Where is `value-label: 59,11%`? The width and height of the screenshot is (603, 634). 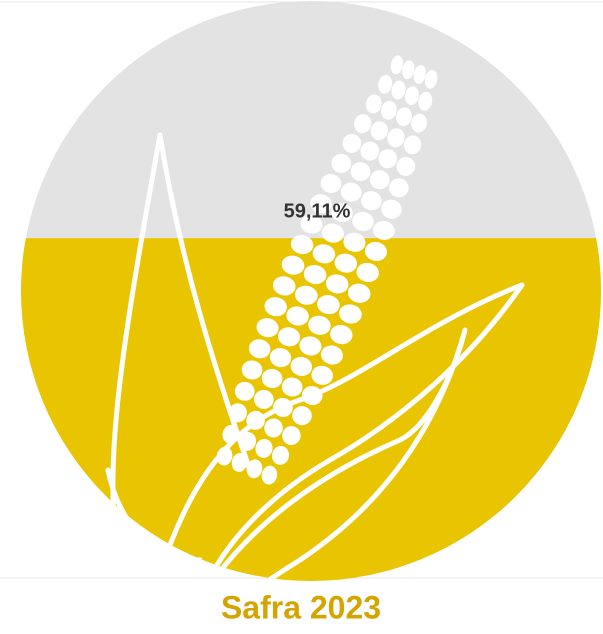 value-label: 59,11% is located at coordinates (317, 211).